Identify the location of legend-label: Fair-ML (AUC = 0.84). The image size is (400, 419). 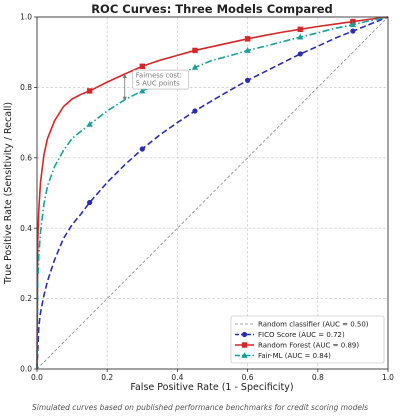
(294, 356).